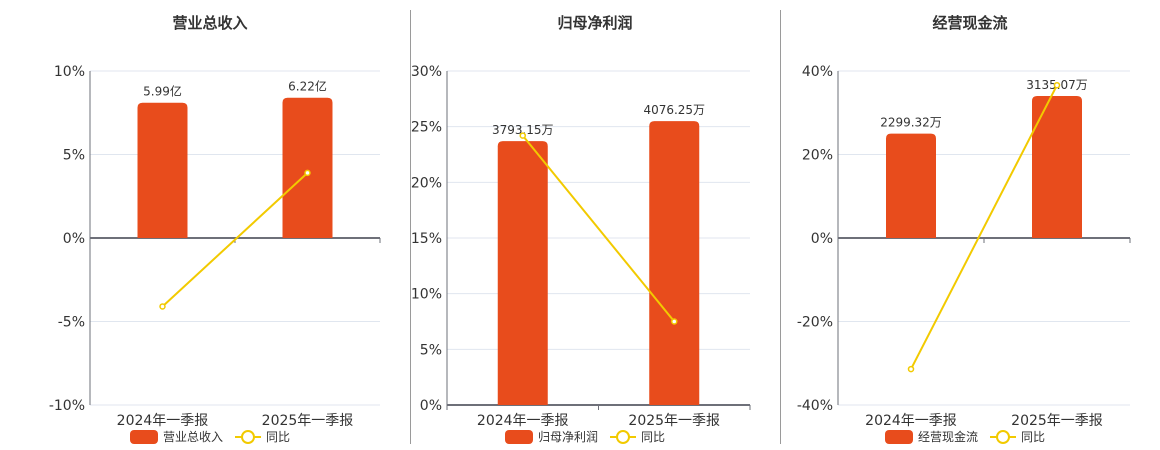 The image size is (1160, 450). Describe the element at coordinates (426, 72) in the screenshot. I see `y-tick-label: 30%` at that location.